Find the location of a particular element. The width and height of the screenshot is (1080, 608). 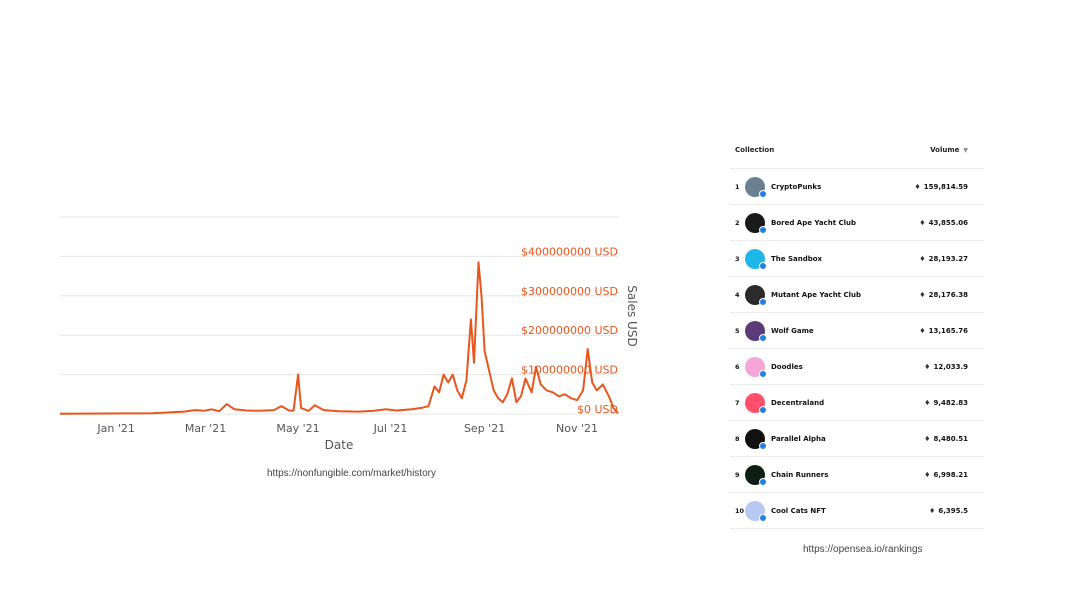

x-tick-label: Mar '21 is located at coordinates (205, 428).